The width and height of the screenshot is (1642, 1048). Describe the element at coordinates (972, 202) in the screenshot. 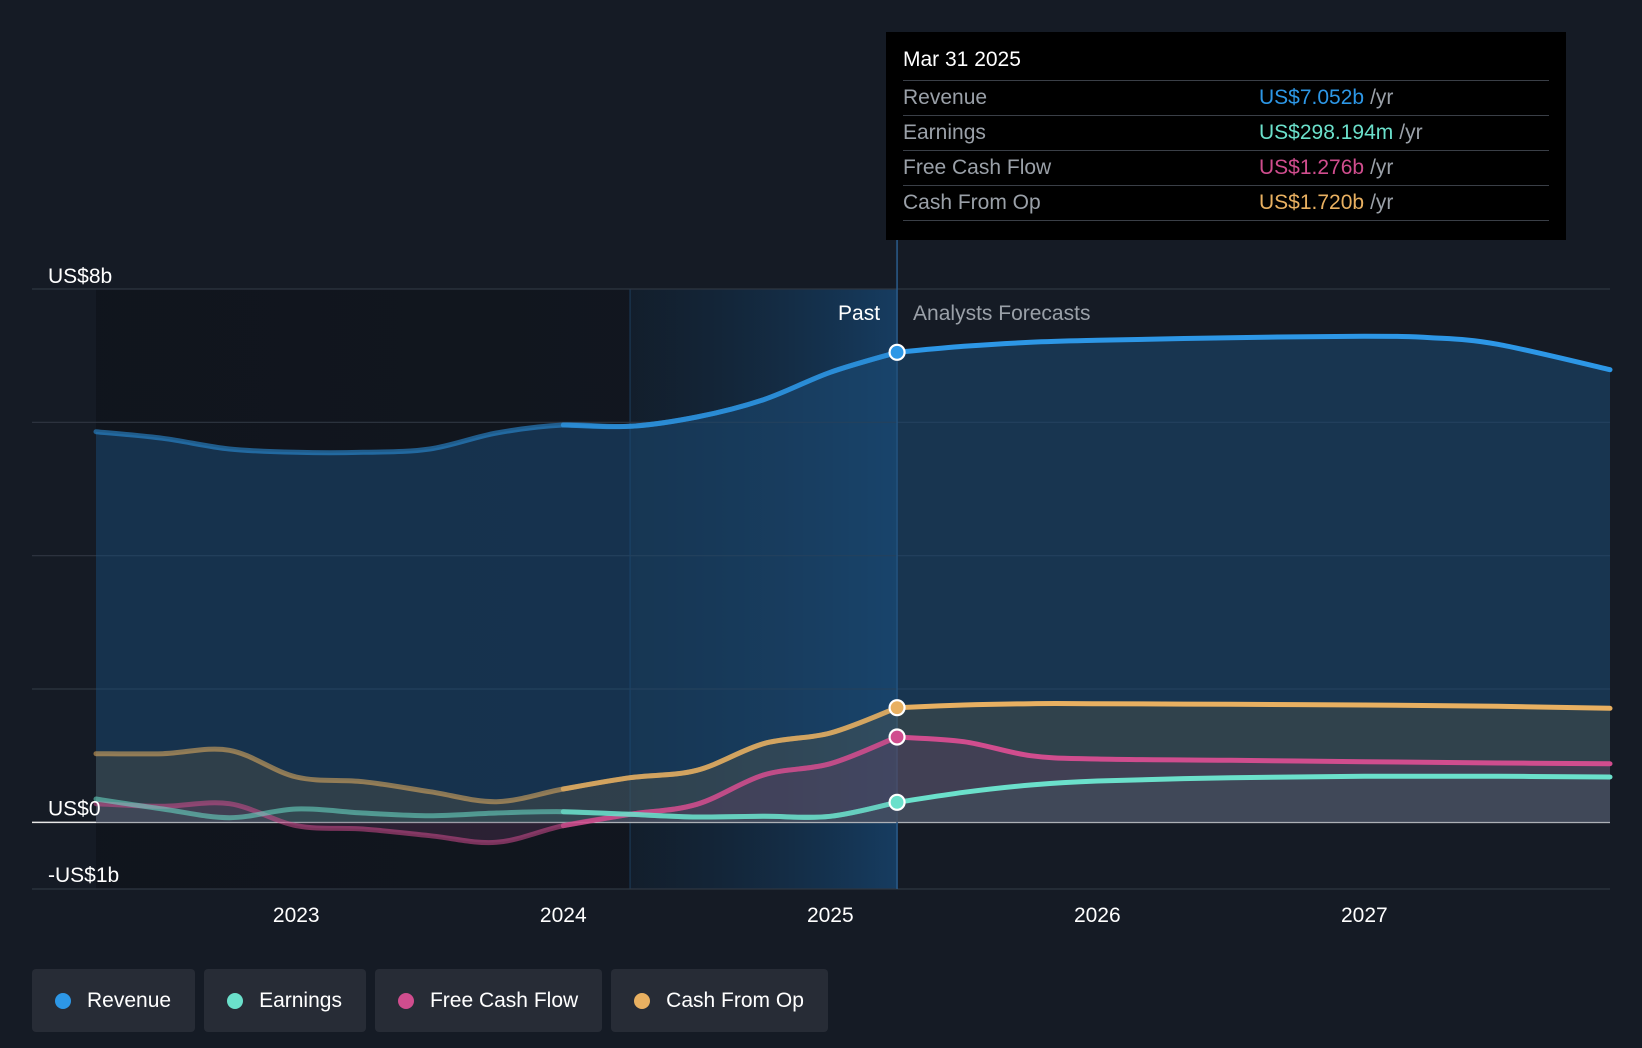

I see `tooltip-label: Cash From Op` at that location.